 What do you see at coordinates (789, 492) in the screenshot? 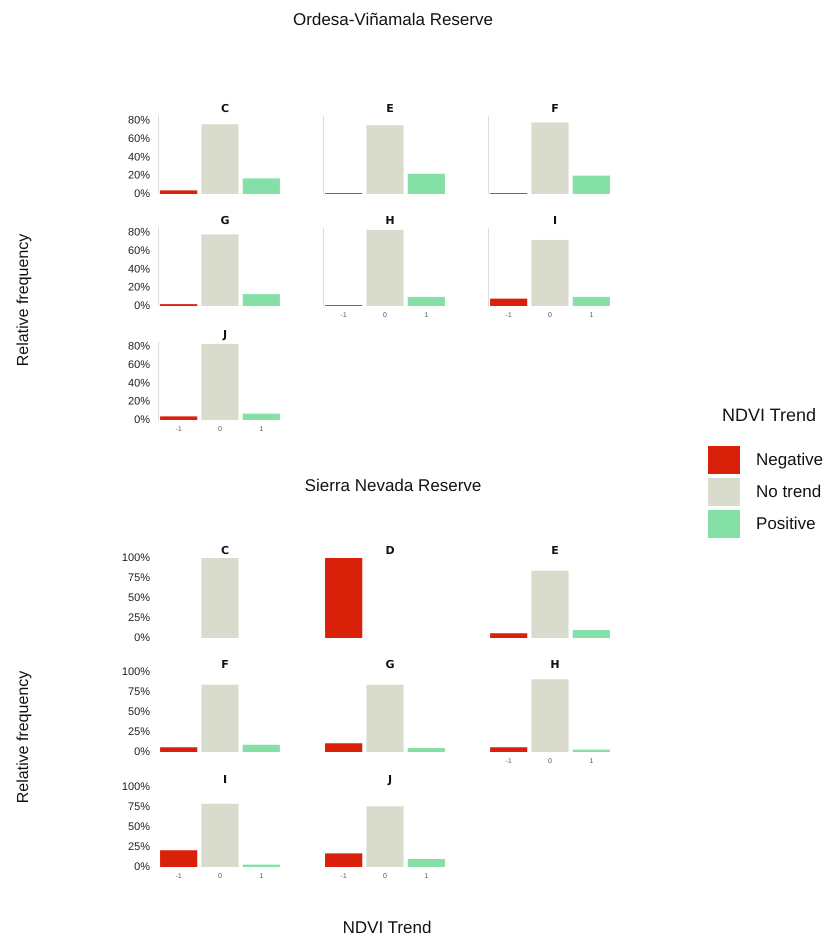
I see `legend-label: No trend` at bounding box center [789, 492].